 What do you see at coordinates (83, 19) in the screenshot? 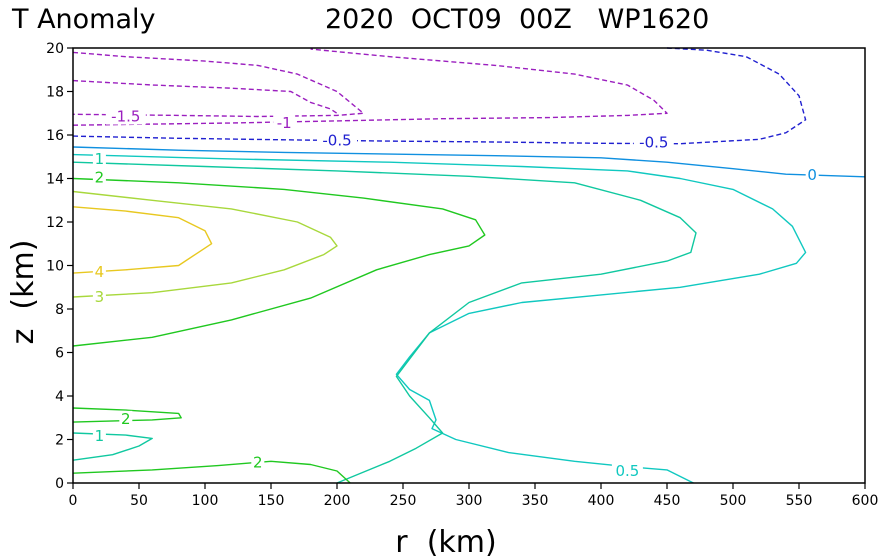
I see `chart-title-left: T Anomaly` at bounding box center [83, 19].